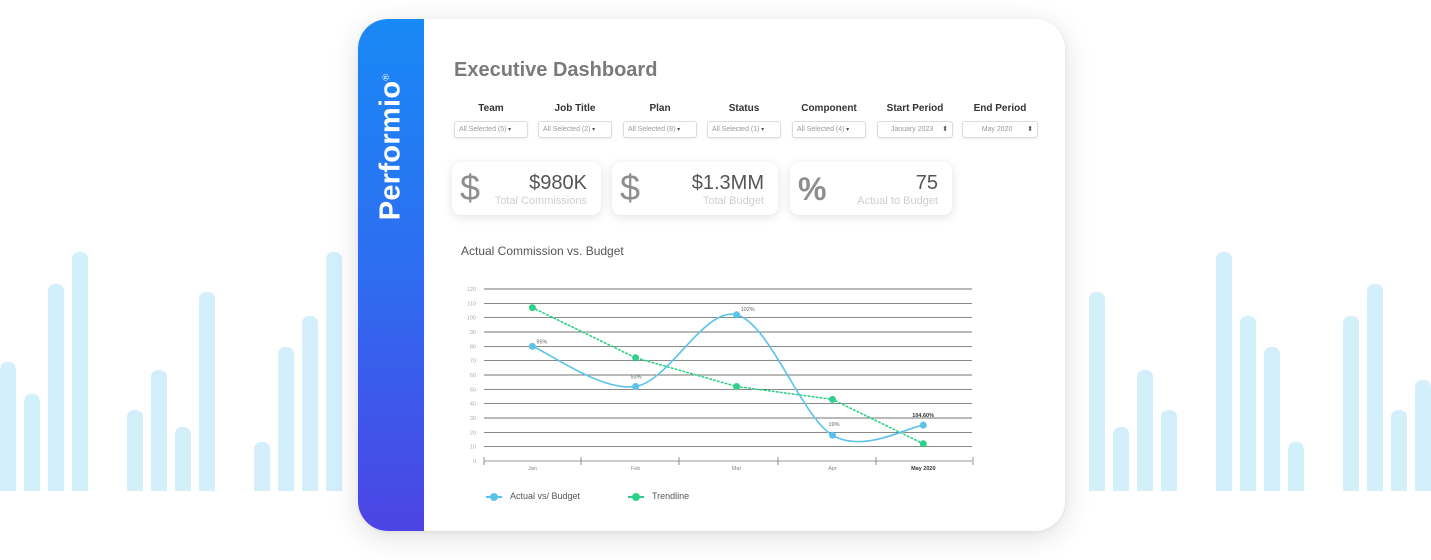  I want to click on filter-dropdown: All Selected (4) ▾, so click(829, 129).